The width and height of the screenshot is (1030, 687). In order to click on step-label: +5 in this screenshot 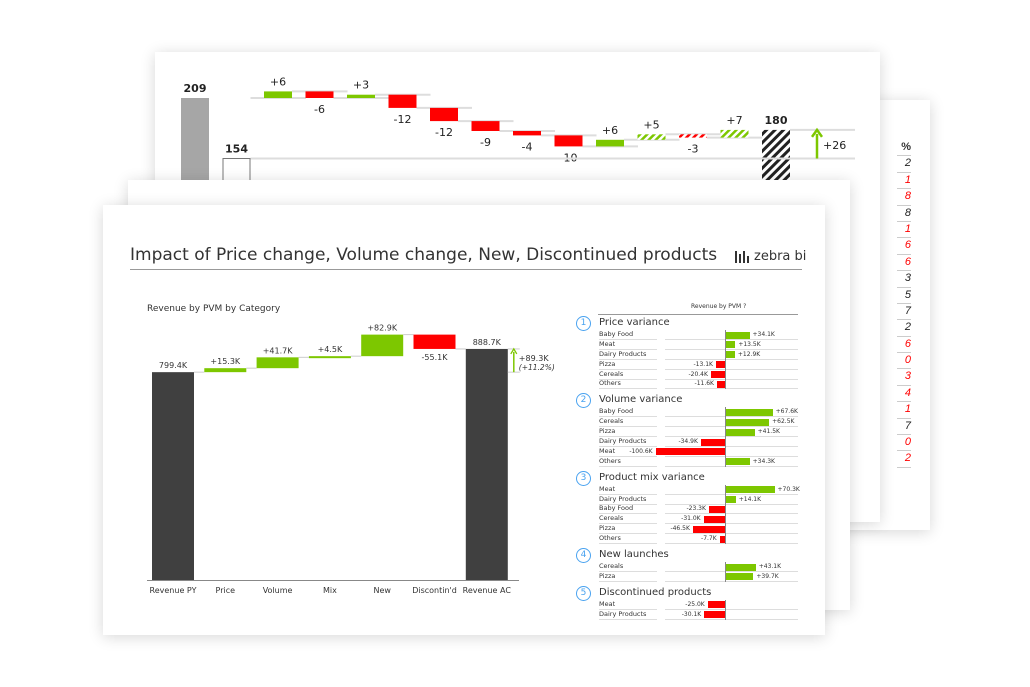, I will do `click(651, 124)`.